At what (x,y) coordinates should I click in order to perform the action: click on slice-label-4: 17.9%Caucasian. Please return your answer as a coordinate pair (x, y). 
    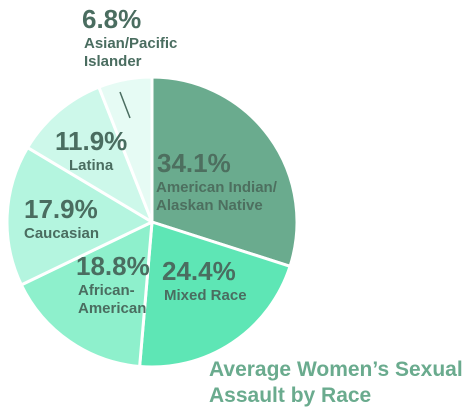
    Looking at the image, I should click on (61, 218).